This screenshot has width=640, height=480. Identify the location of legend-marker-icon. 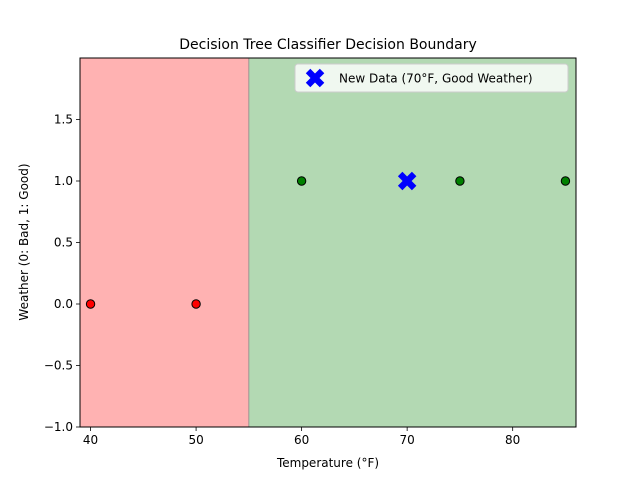
(315, 78).